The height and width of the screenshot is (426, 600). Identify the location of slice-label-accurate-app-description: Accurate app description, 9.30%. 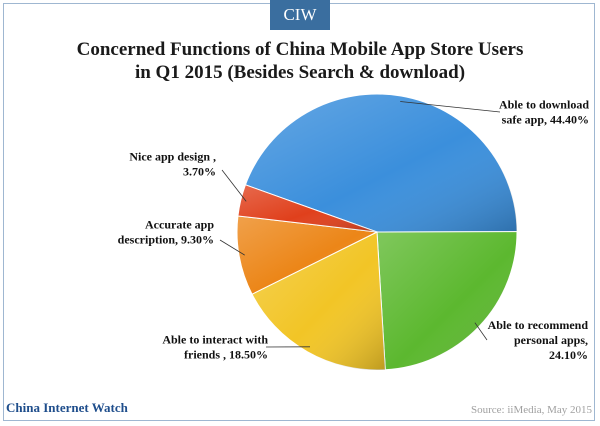
(166, 232).